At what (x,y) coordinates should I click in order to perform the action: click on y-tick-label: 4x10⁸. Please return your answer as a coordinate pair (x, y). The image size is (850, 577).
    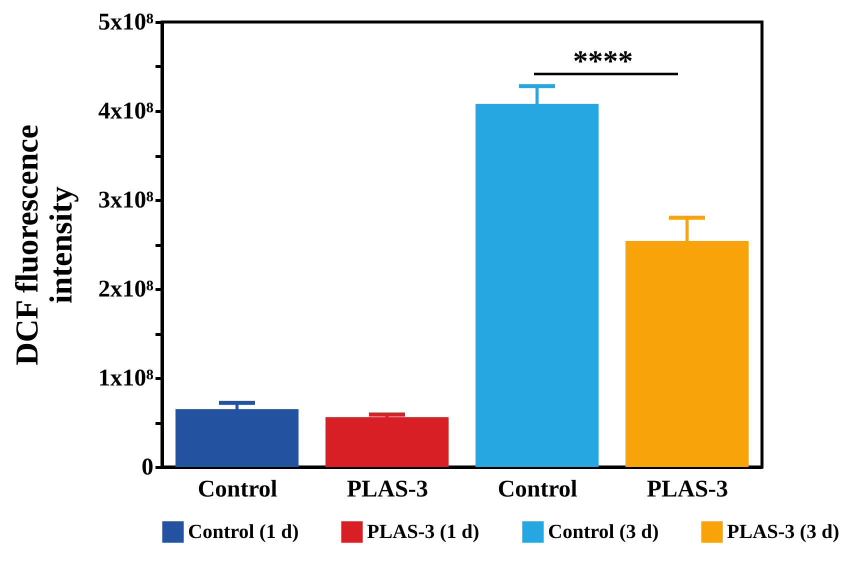
    Looking at the image, I should click on (126, 111).